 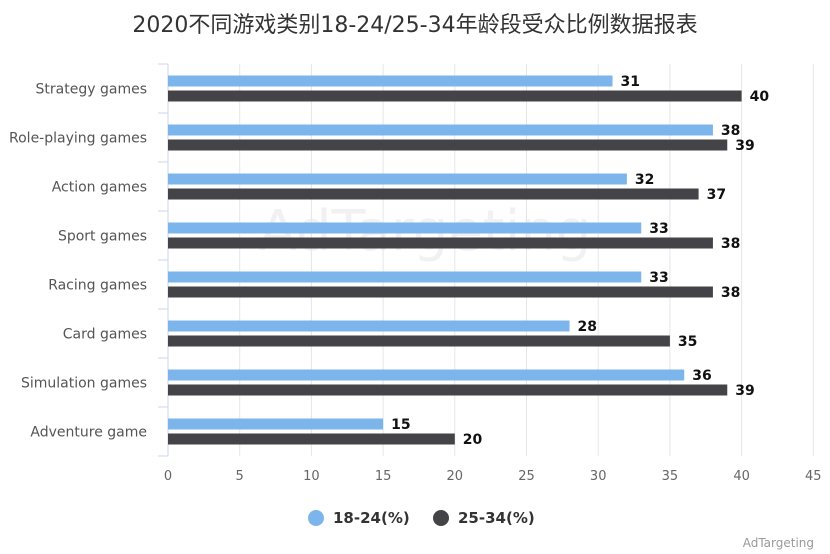 What do you see at coordinates (105, 335) in the screenshot?
I see `category-label: Card games` at bounding box center [105, 335].